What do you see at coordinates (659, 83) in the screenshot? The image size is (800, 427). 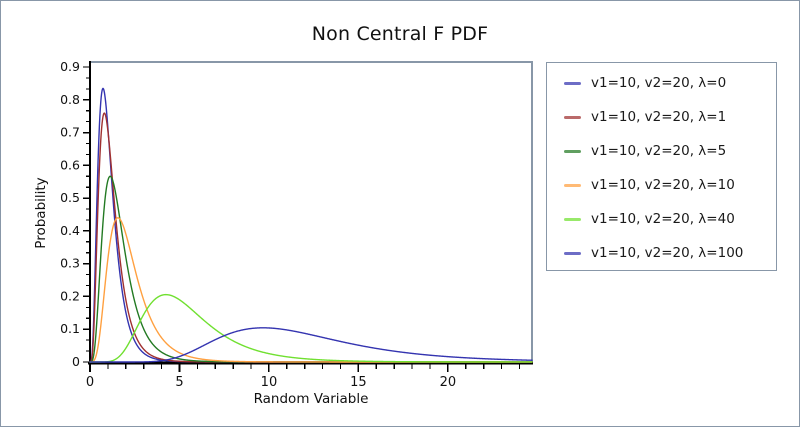 I see `legend-label: v1=10, v2=20, λ=0` at bounding box center [659, 83].